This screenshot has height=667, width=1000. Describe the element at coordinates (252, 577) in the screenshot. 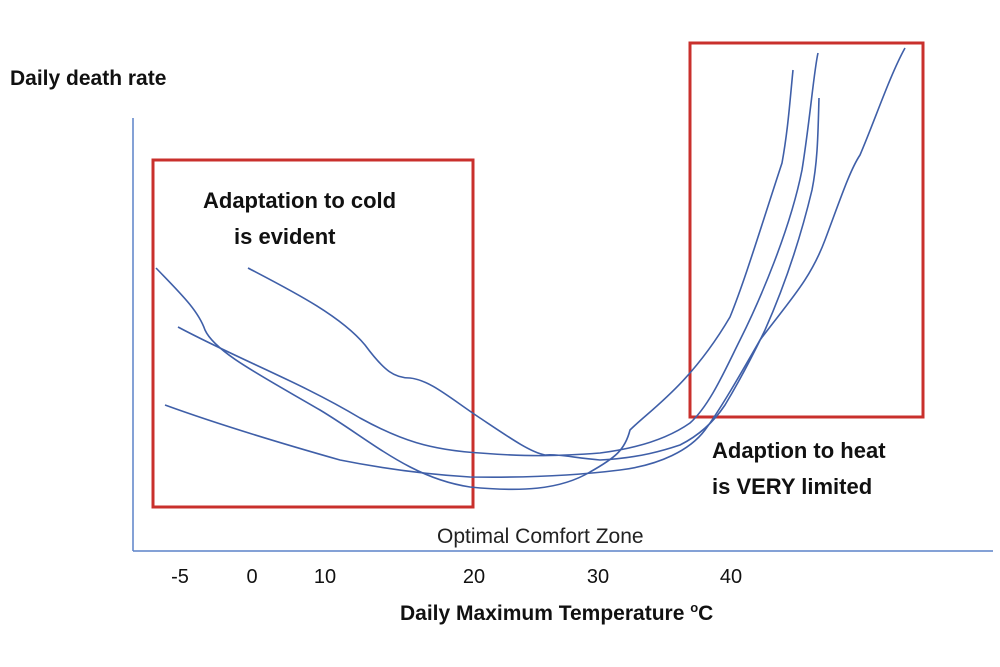

I see `x-tick-label: 0` at that location.